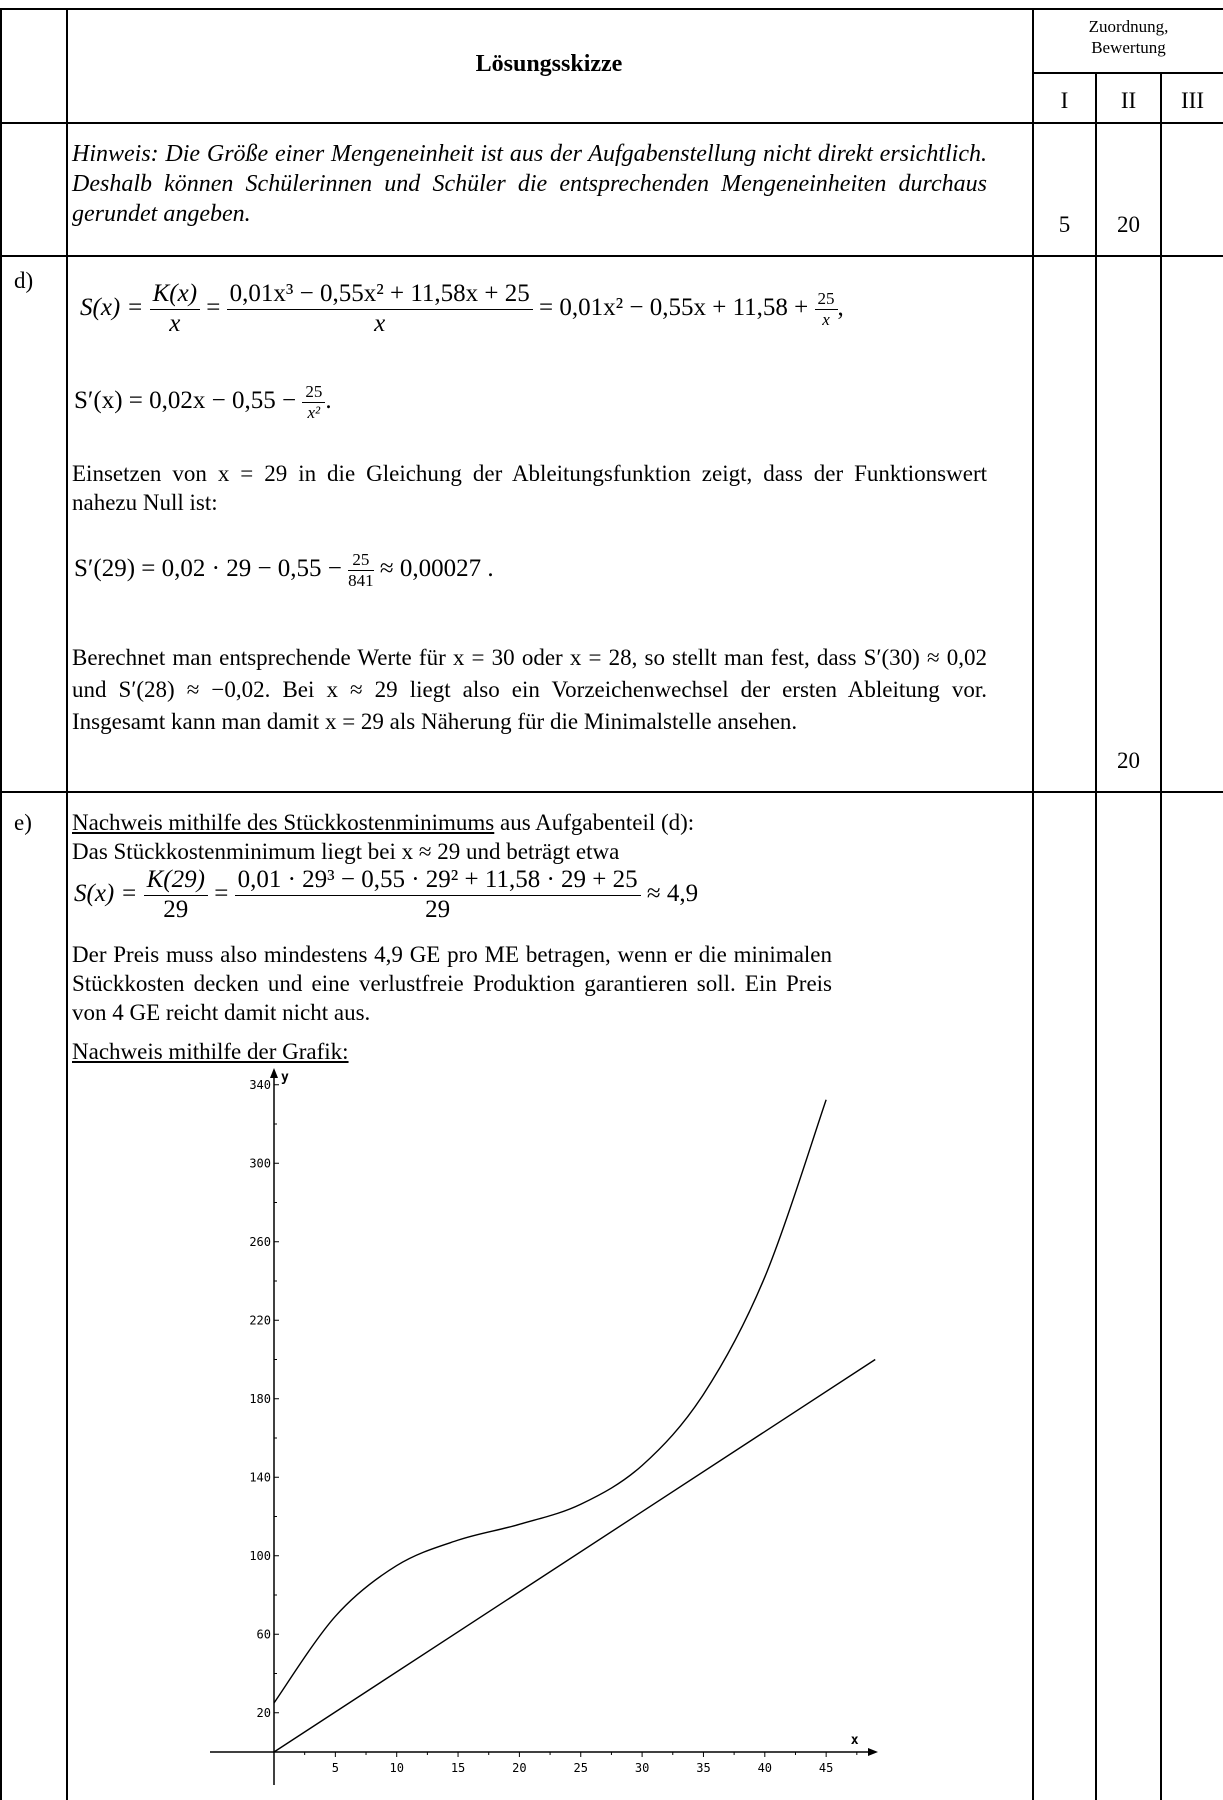  I want to click on content-column-border, so click(1033, 904).